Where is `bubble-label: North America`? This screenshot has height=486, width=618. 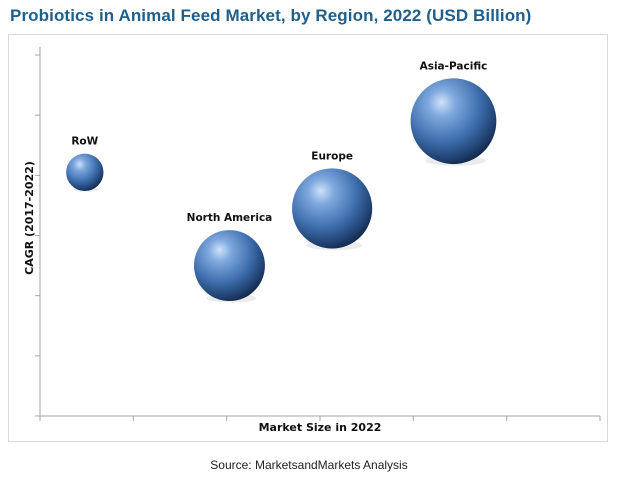
bubble-label: North America is located at coordinates (230, 218).